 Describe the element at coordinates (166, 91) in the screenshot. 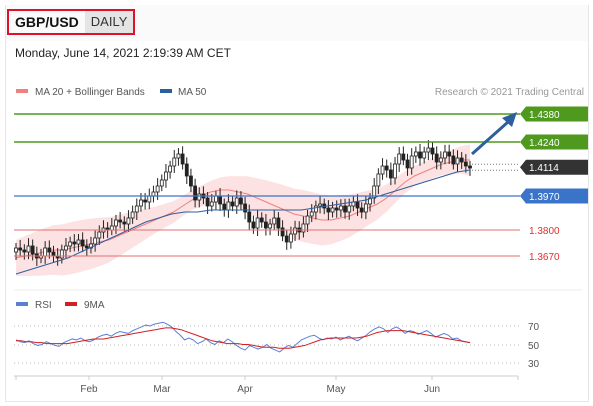

I see `legend-swatch-ma50` at that location.